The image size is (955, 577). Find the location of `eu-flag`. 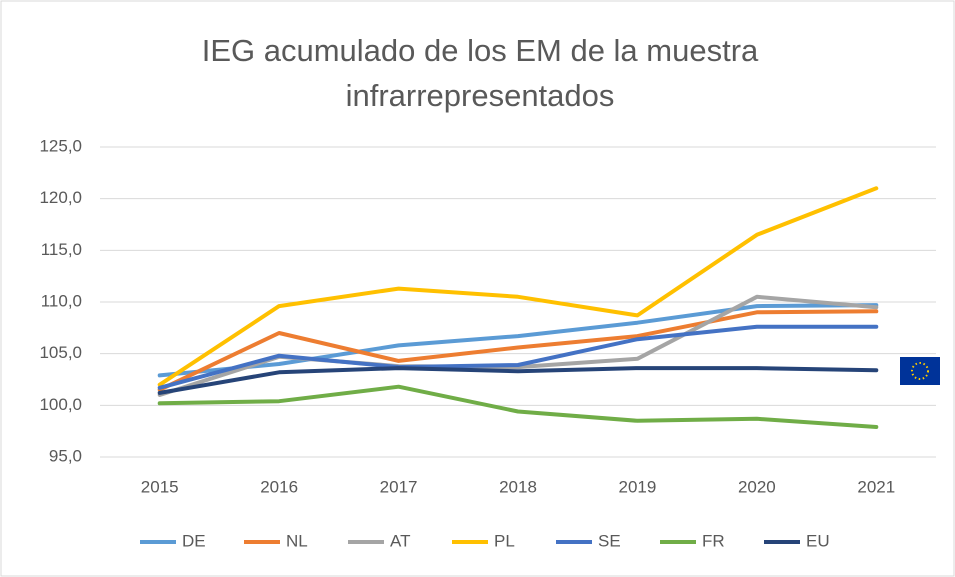

eu-flag is located at coordinates (920, 371).